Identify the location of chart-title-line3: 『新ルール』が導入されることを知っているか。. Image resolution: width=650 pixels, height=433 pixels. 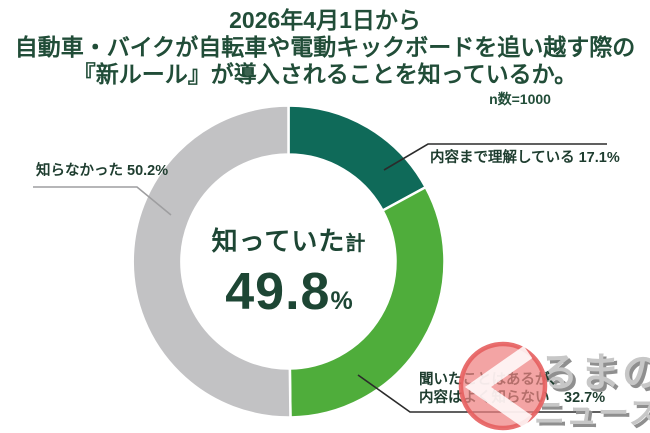
(325, 74).